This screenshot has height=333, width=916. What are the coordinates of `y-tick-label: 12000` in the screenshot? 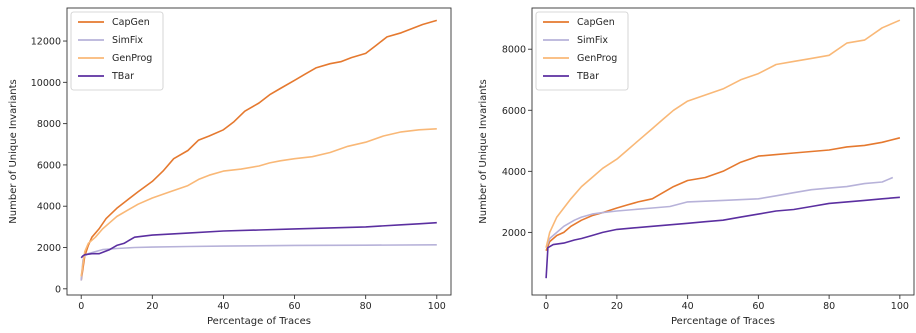 It's located at (46, 42).